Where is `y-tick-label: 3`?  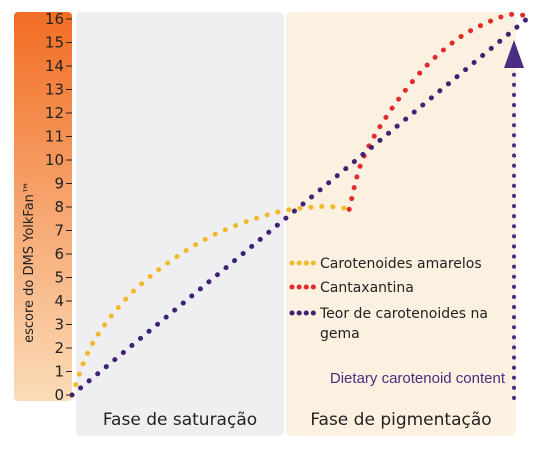
y-tick-label: 3 is located at coordinates (59, 325).